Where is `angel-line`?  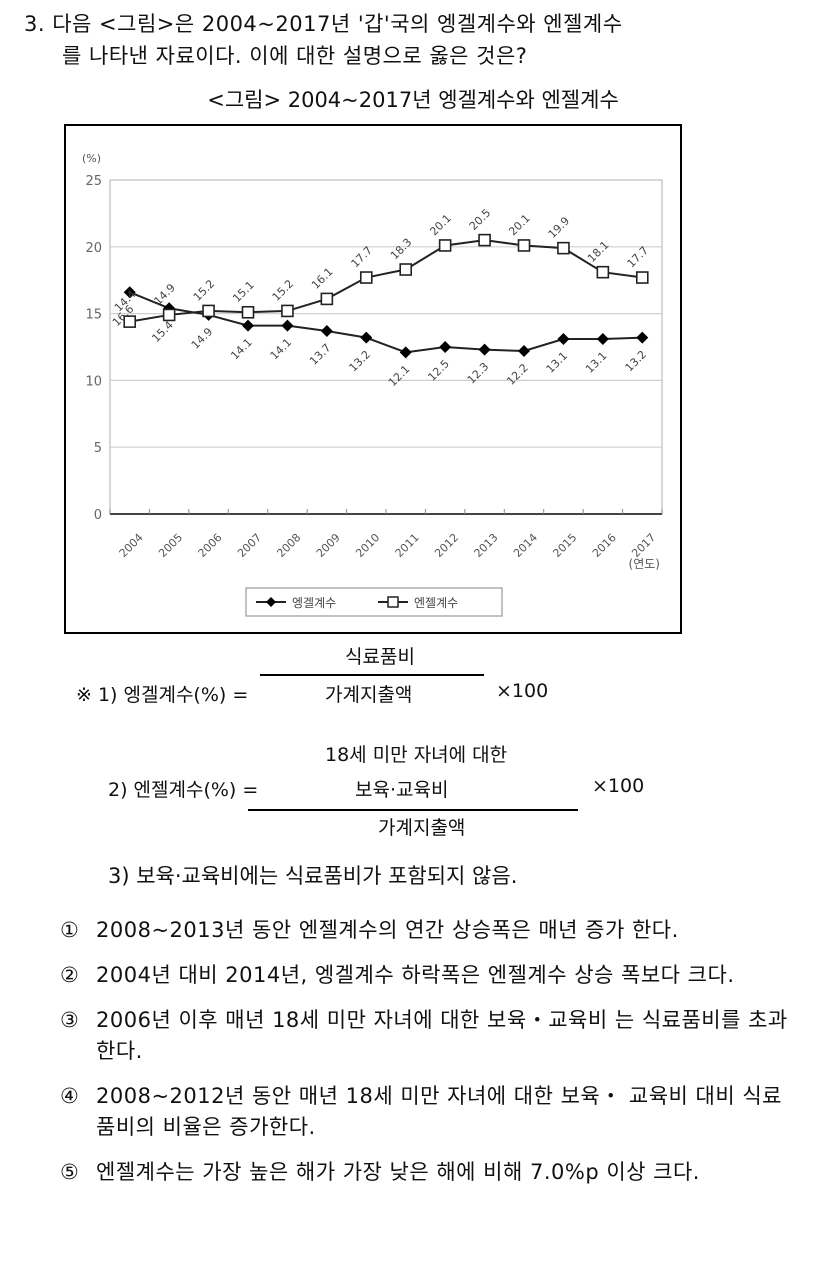 angel-line is located at coordinates (386, 281).